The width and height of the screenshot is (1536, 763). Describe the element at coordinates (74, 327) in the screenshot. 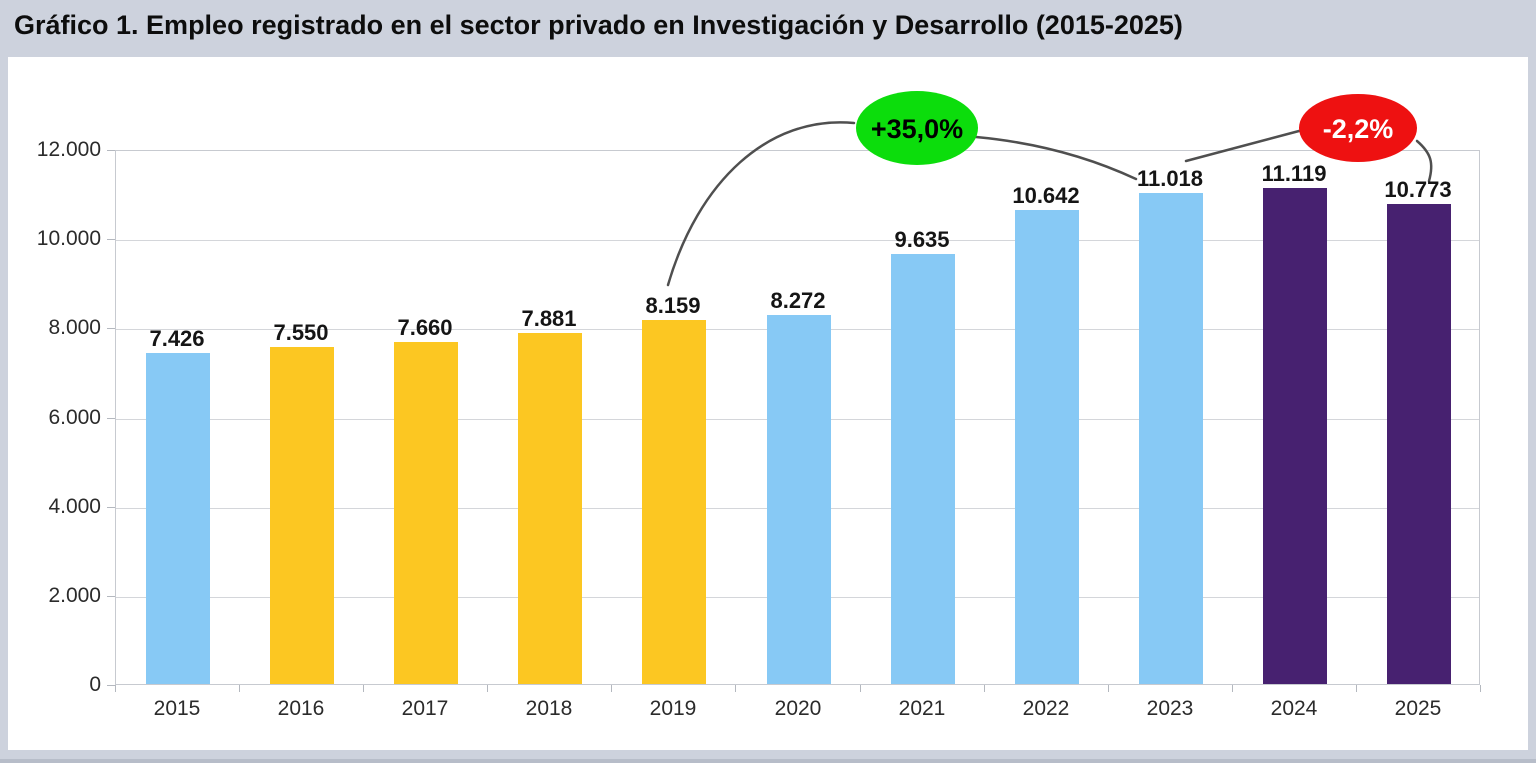

I see `y-tick-label: 8.000` at that location.